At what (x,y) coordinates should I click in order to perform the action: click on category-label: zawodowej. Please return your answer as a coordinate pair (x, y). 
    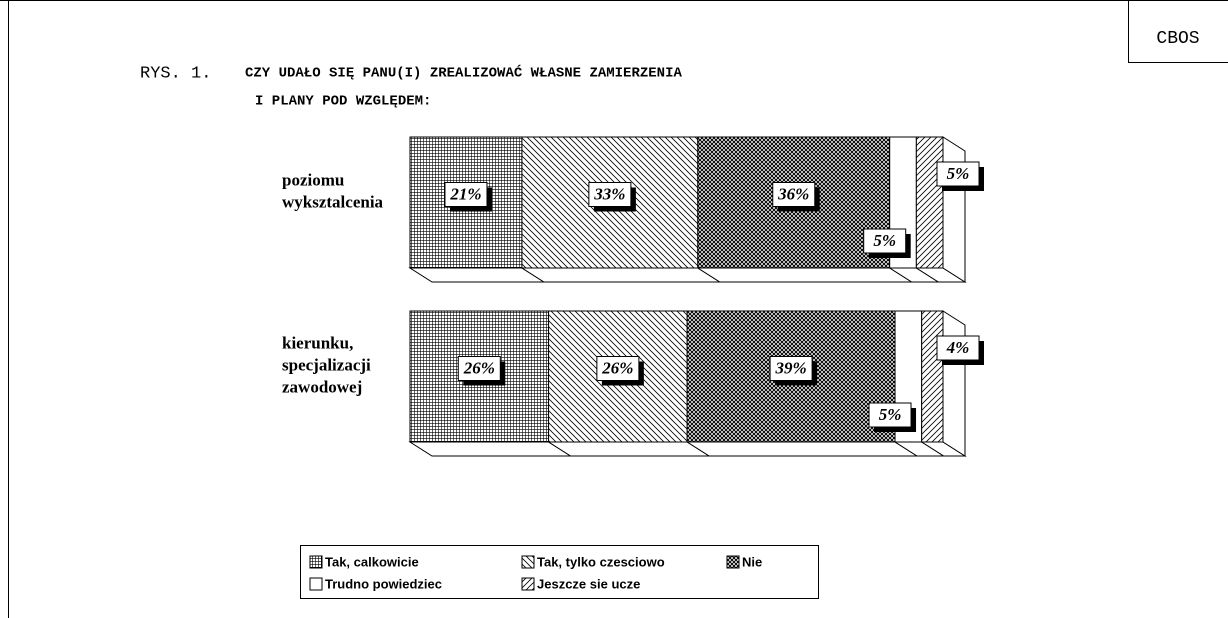
    Looking at the image, I should click on (322, 386).